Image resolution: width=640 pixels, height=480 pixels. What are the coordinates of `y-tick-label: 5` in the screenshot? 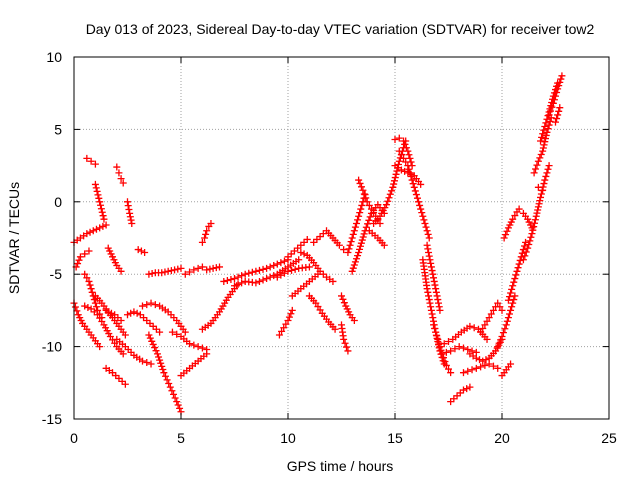 It's located at (58, 129).